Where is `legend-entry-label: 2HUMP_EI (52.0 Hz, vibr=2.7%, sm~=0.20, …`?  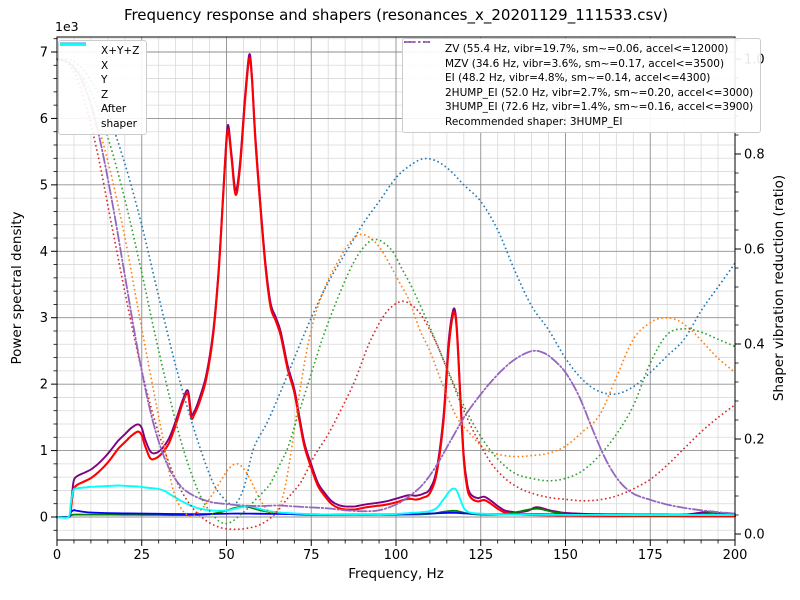
legend-entry-label: 2HUMP_EI (52.0 Hz, vibr=2.7%, sm~=0.20, … is located at coordinates (599, 92).